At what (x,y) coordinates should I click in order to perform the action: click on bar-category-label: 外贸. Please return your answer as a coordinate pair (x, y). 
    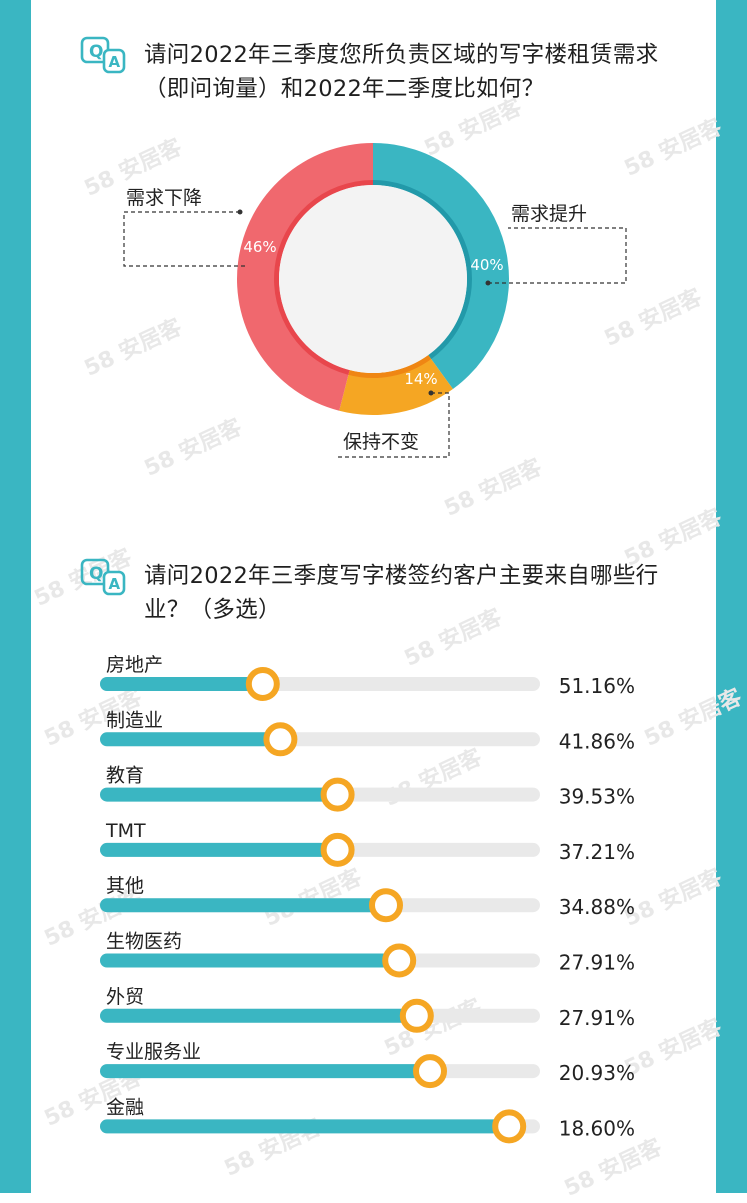
    Looking at the image, I should click on (125, 997).